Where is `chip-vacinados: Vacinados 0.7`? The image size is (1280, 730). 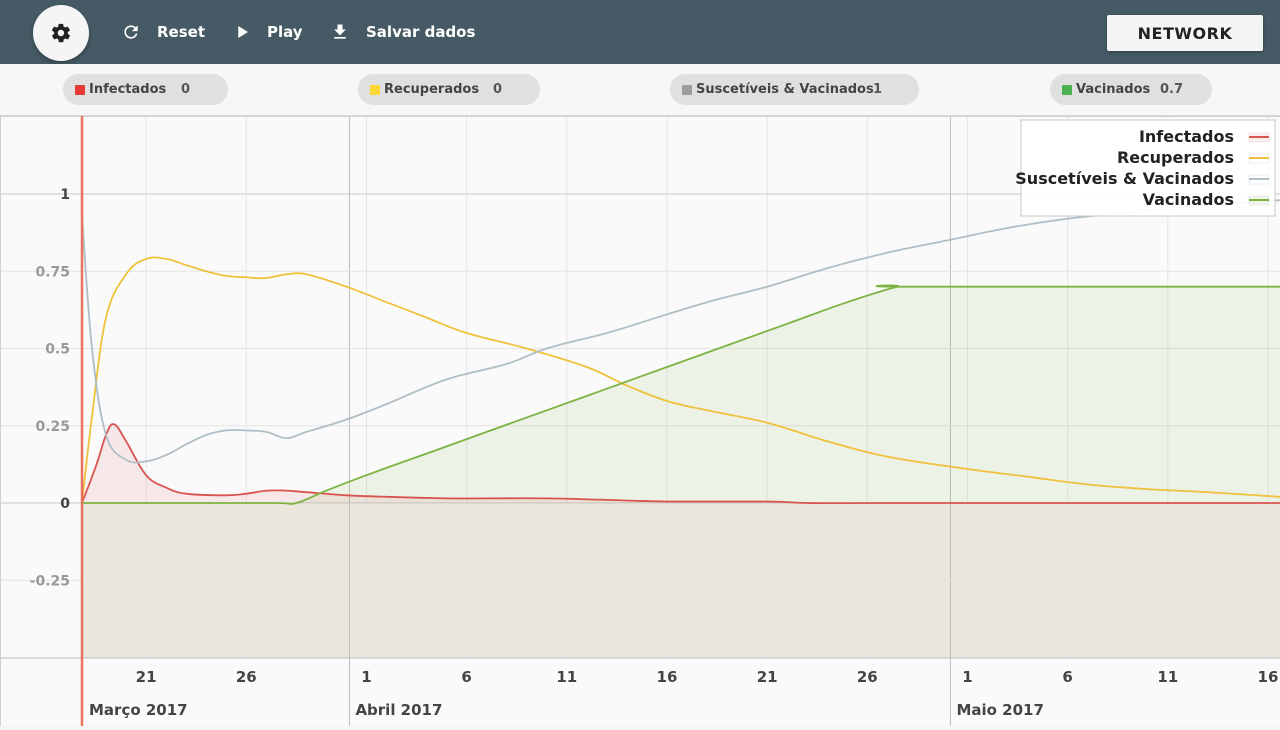 chip-vacinados: Vacinados 0.7 is located at coordinates (1131, 89).